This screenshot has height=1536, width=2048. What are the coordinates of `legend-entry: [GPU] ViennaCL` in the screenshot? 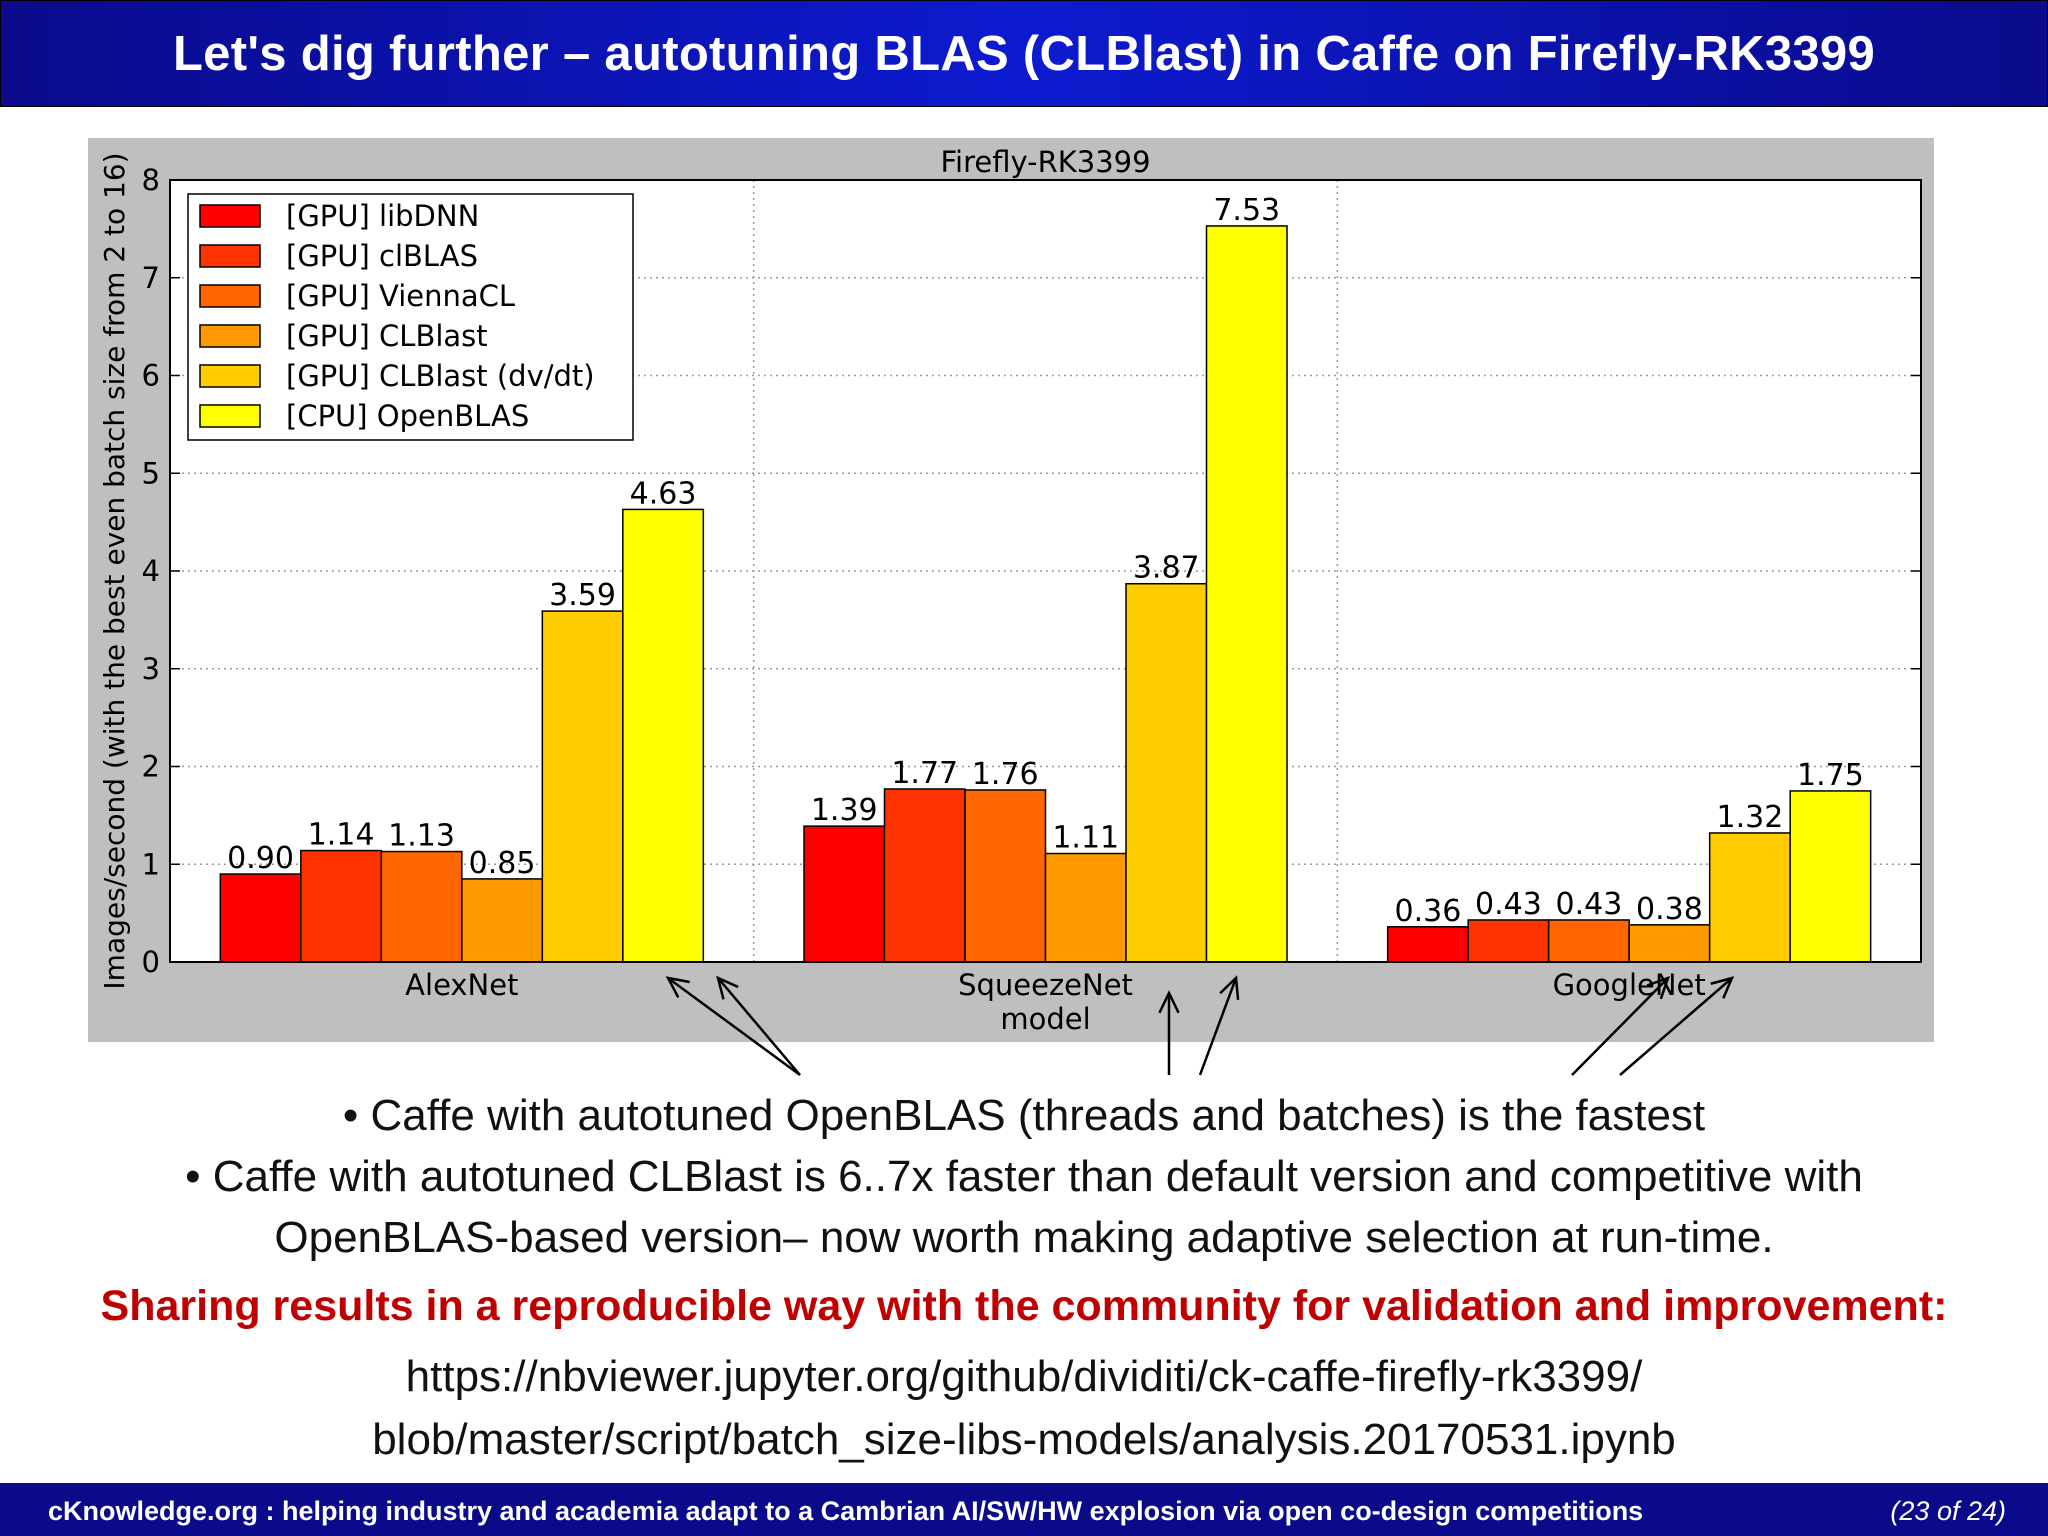 It's located at (400, 296).